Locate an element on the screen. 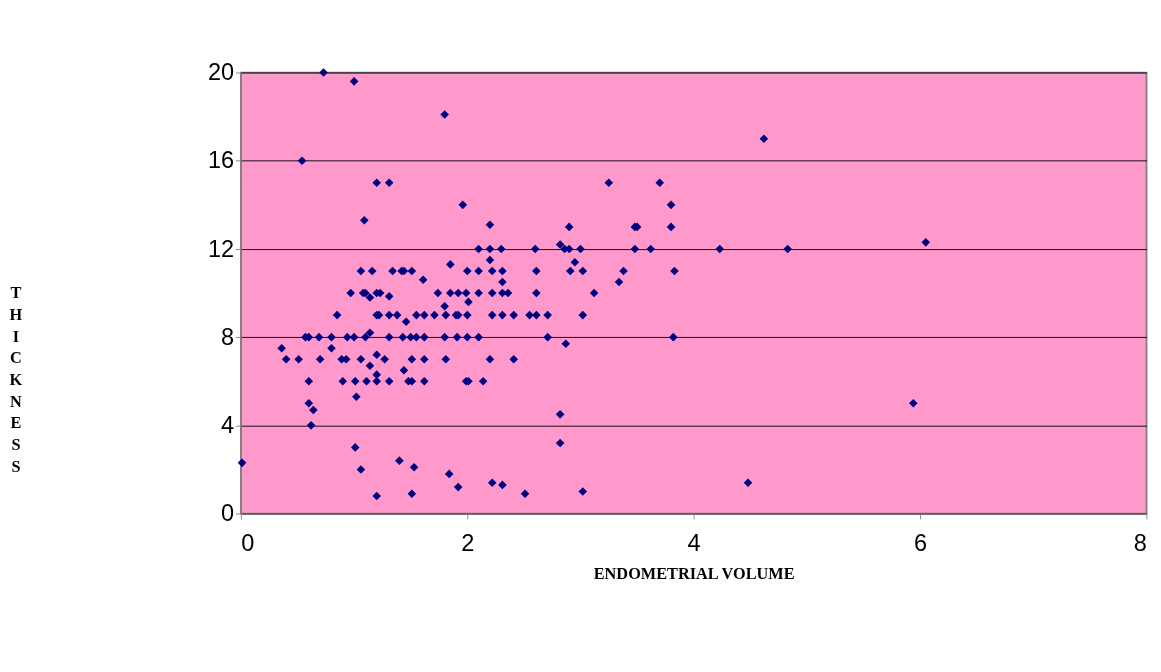 This screenshot has width=1161, height=672. y-tick-label: 0 is located at coordinates (228, 513).